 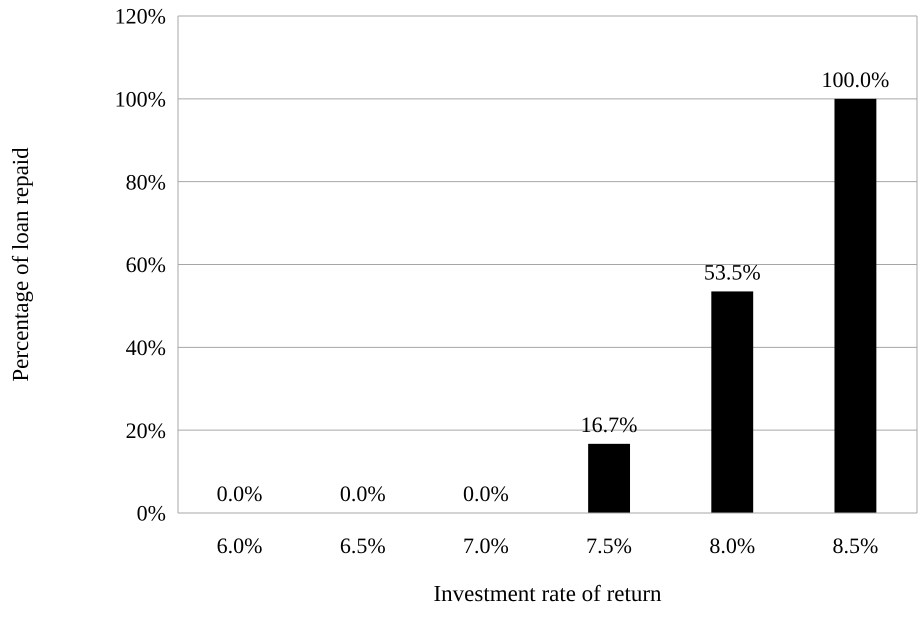 I want to click on data-label: 100.0%, so click(x=856, y=79).